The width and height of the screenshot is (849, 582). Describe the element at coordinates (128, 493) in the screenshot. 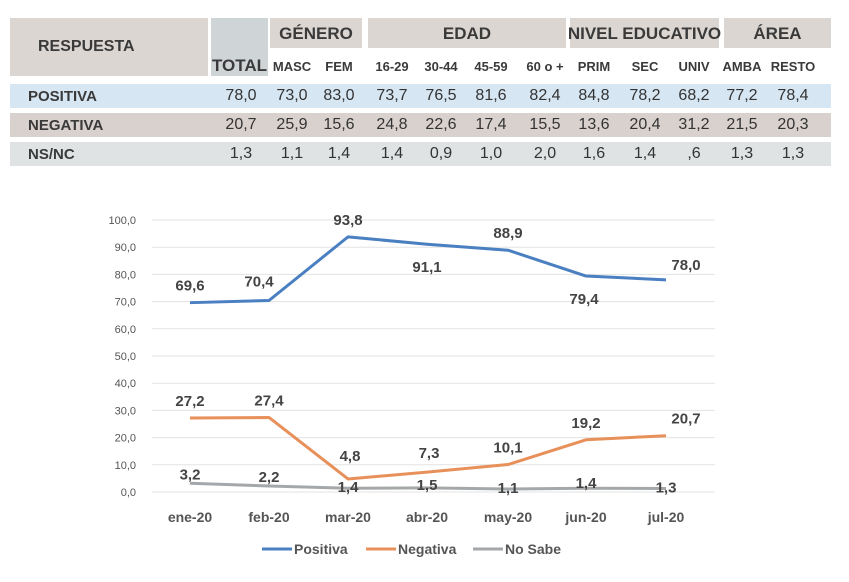

I see `y-tick-label: 0,0` at that location.